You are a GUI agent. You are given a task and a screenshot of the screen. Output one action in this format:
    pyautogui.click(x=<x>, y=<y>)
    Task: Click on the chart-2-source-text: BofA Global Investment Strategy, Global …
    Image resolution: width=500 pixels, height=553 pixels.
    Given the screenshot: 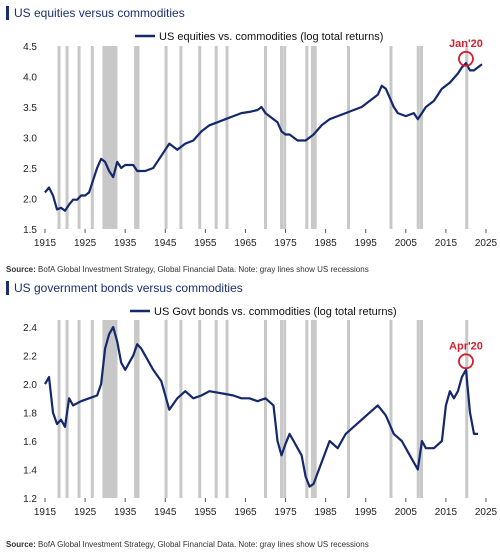 What is the action you would take?
    pyautogui.click(x=203, y=544)
    